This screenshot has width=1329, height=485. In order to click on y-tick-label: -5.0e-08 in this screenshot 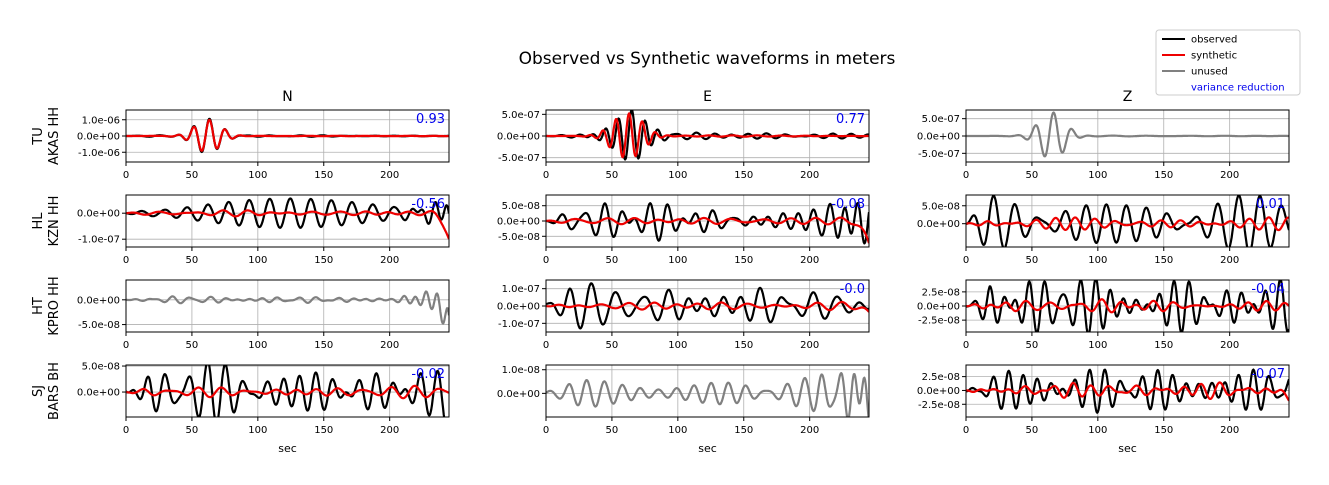, I will do `click(99, 325)`.